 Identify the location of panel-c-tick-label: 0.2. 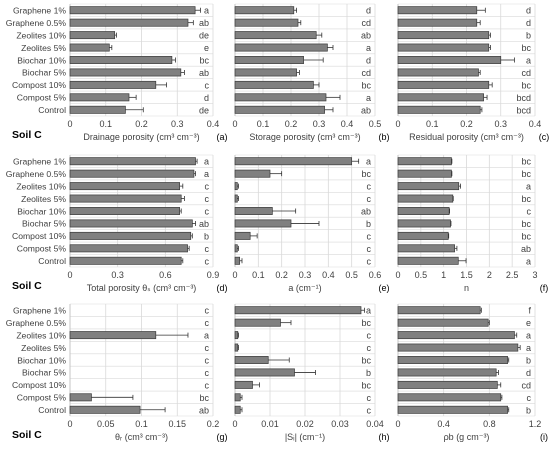
(466, 124).